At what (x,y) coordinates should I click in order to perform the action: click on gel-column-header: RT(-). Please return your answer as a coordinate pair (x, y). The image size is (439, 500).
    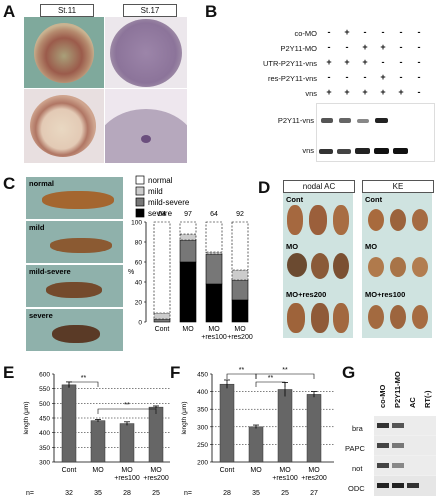
    Looking at the image, I should click on (427, 399).